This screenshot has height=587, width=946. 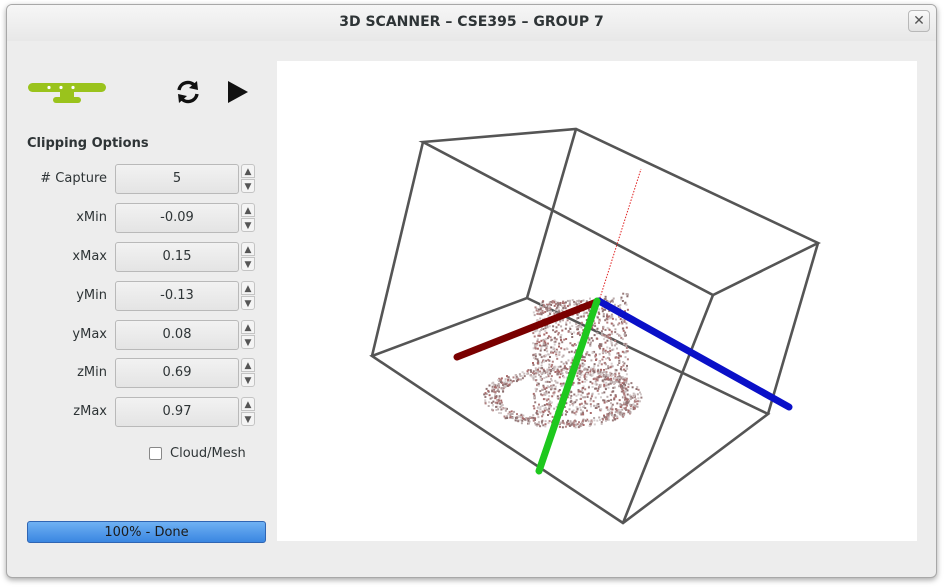 I want to click on spin-box: 0.97 ▲ ▼, so click(x=185, y=412).